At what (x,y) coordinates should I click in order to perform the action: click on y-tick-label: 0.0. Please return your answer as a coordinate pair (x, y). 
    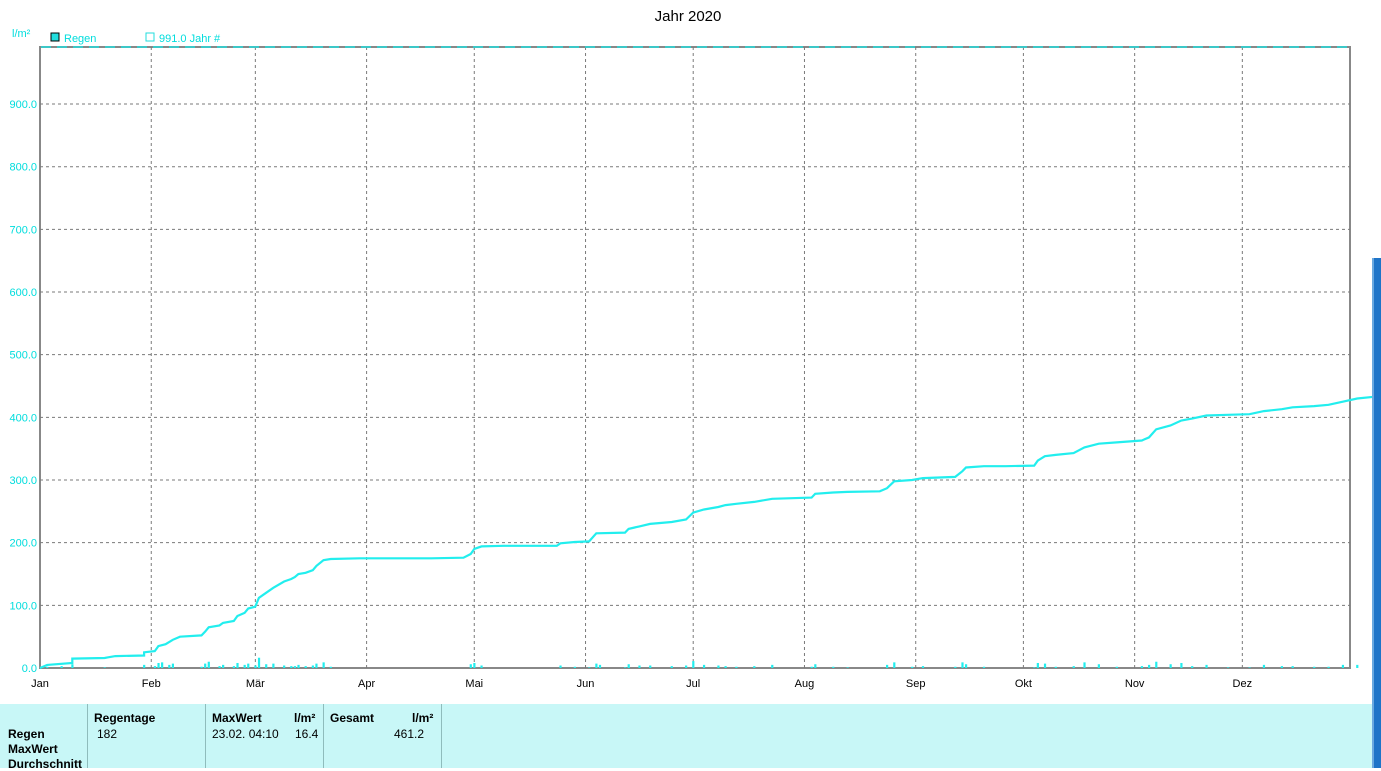
    Looking at the image, I should click on (29, 669).